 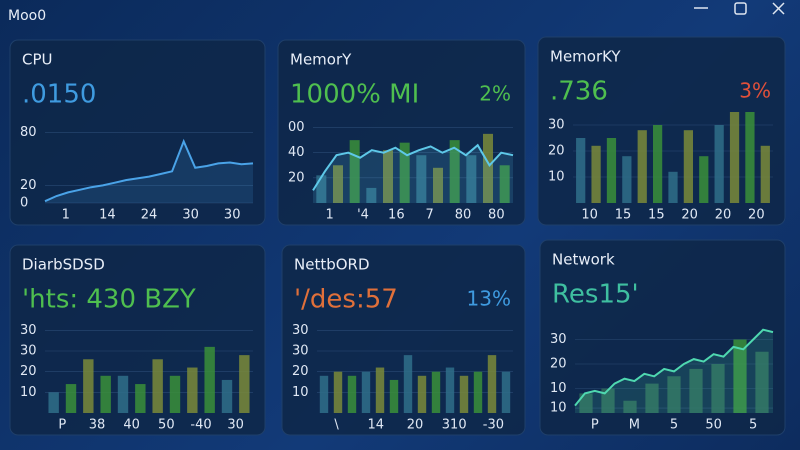 I want to click on x-tick-label: 15, so click(x=656, y=215).